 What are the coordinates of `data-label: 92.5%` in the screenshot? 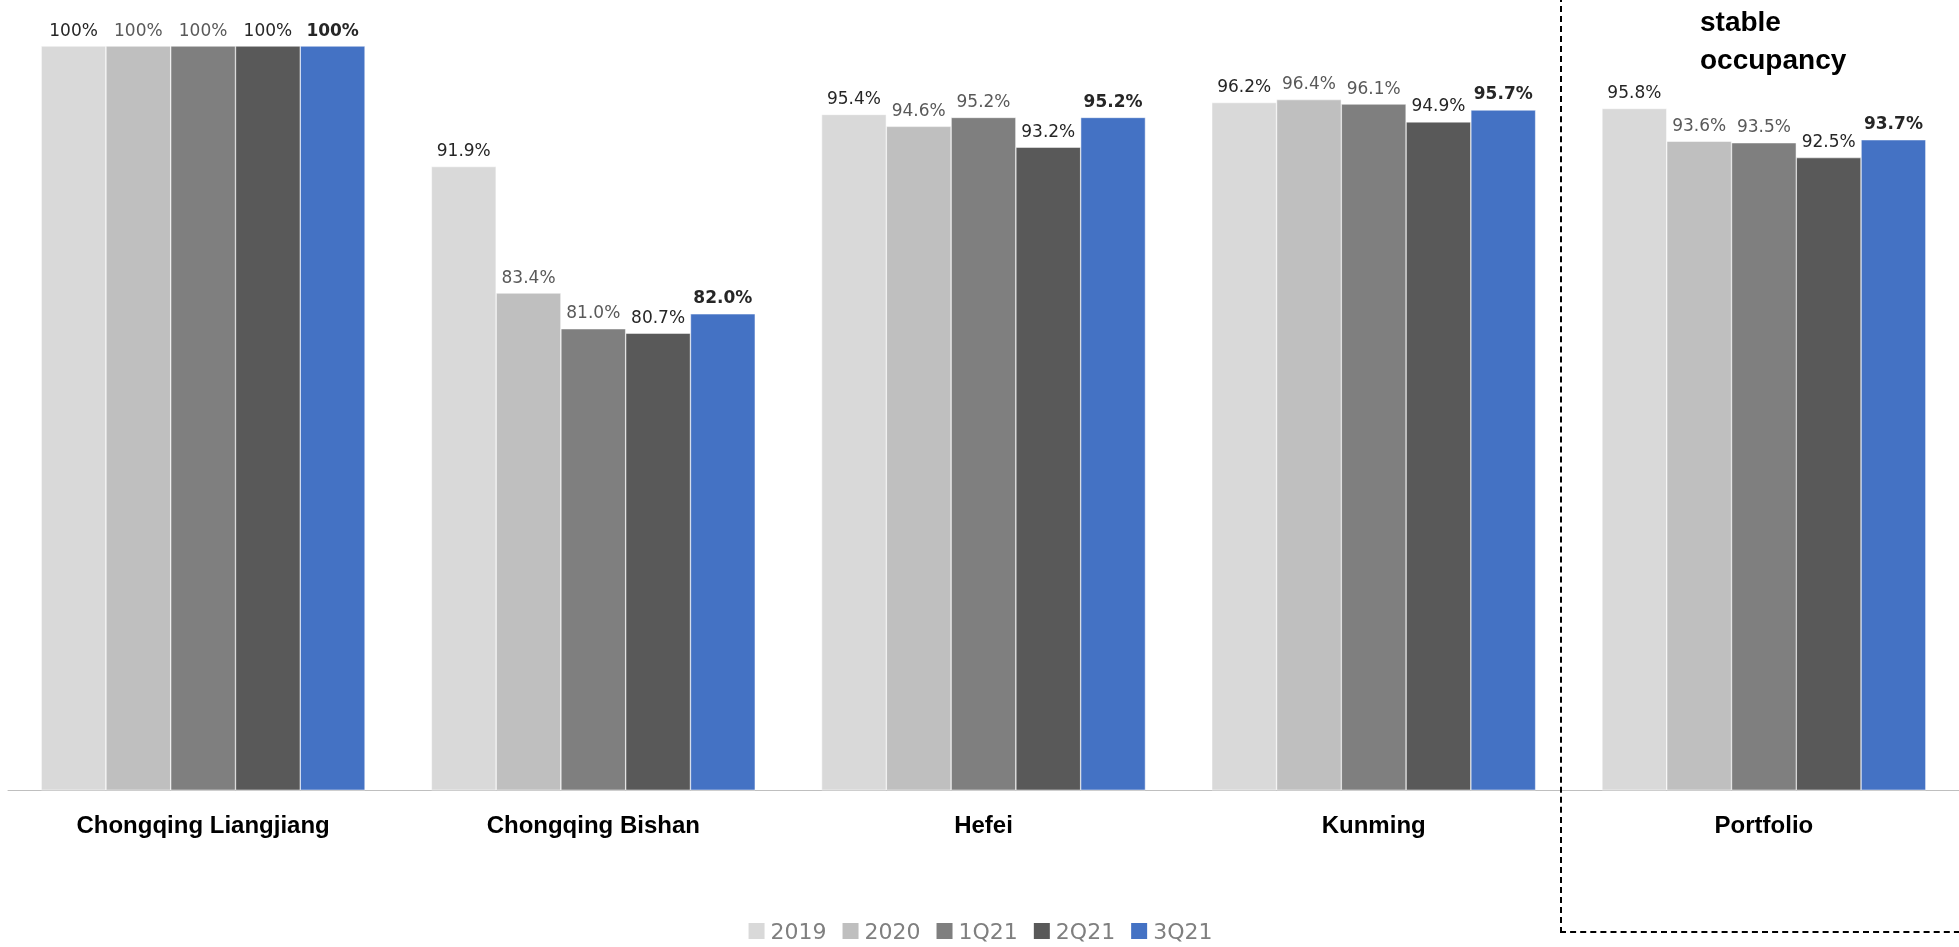 It's located at (1828, 141).